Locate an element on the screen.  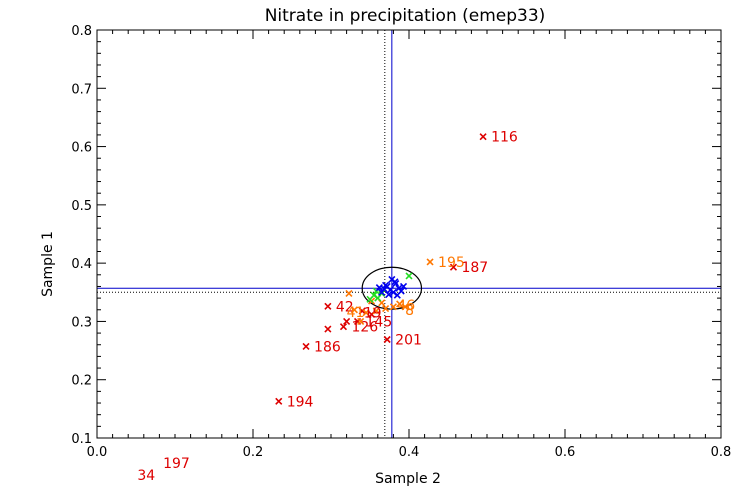
y-tick-label: 0.3 is located at coordinates (81, 322).